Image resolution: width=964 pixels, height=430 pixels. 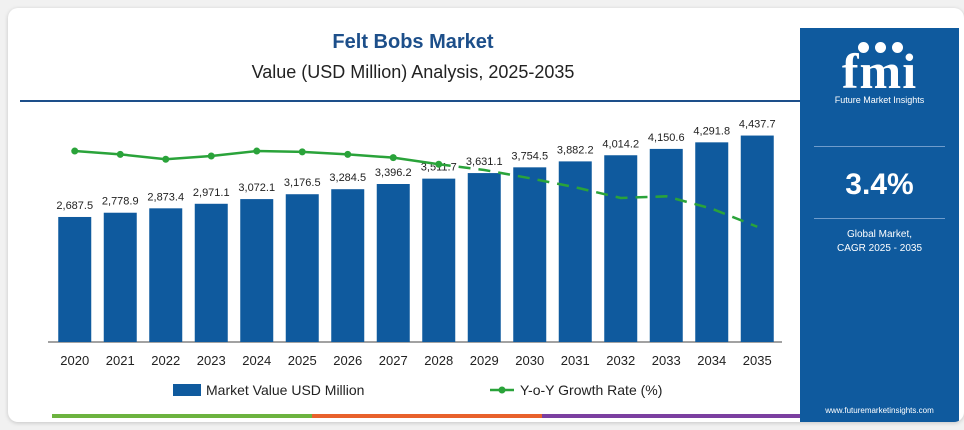 What do you see at coordinates (502, 390) in the screenshot?
I see `legend-line-marker` at bounding box center [502, 390].